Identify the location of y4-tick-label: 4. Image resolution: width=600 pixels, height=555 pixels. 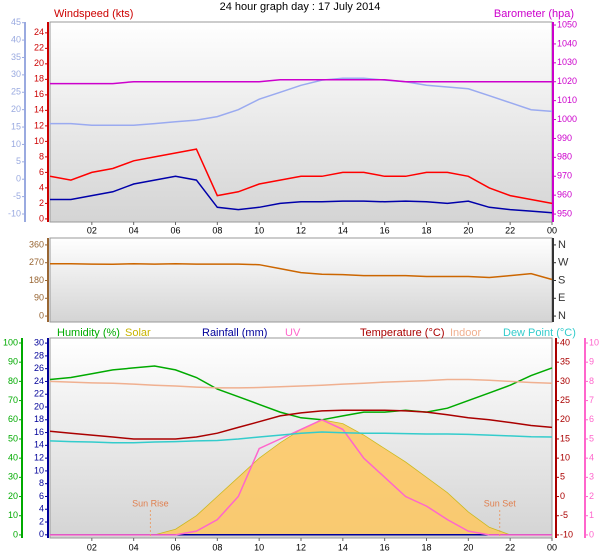
(591, 458).